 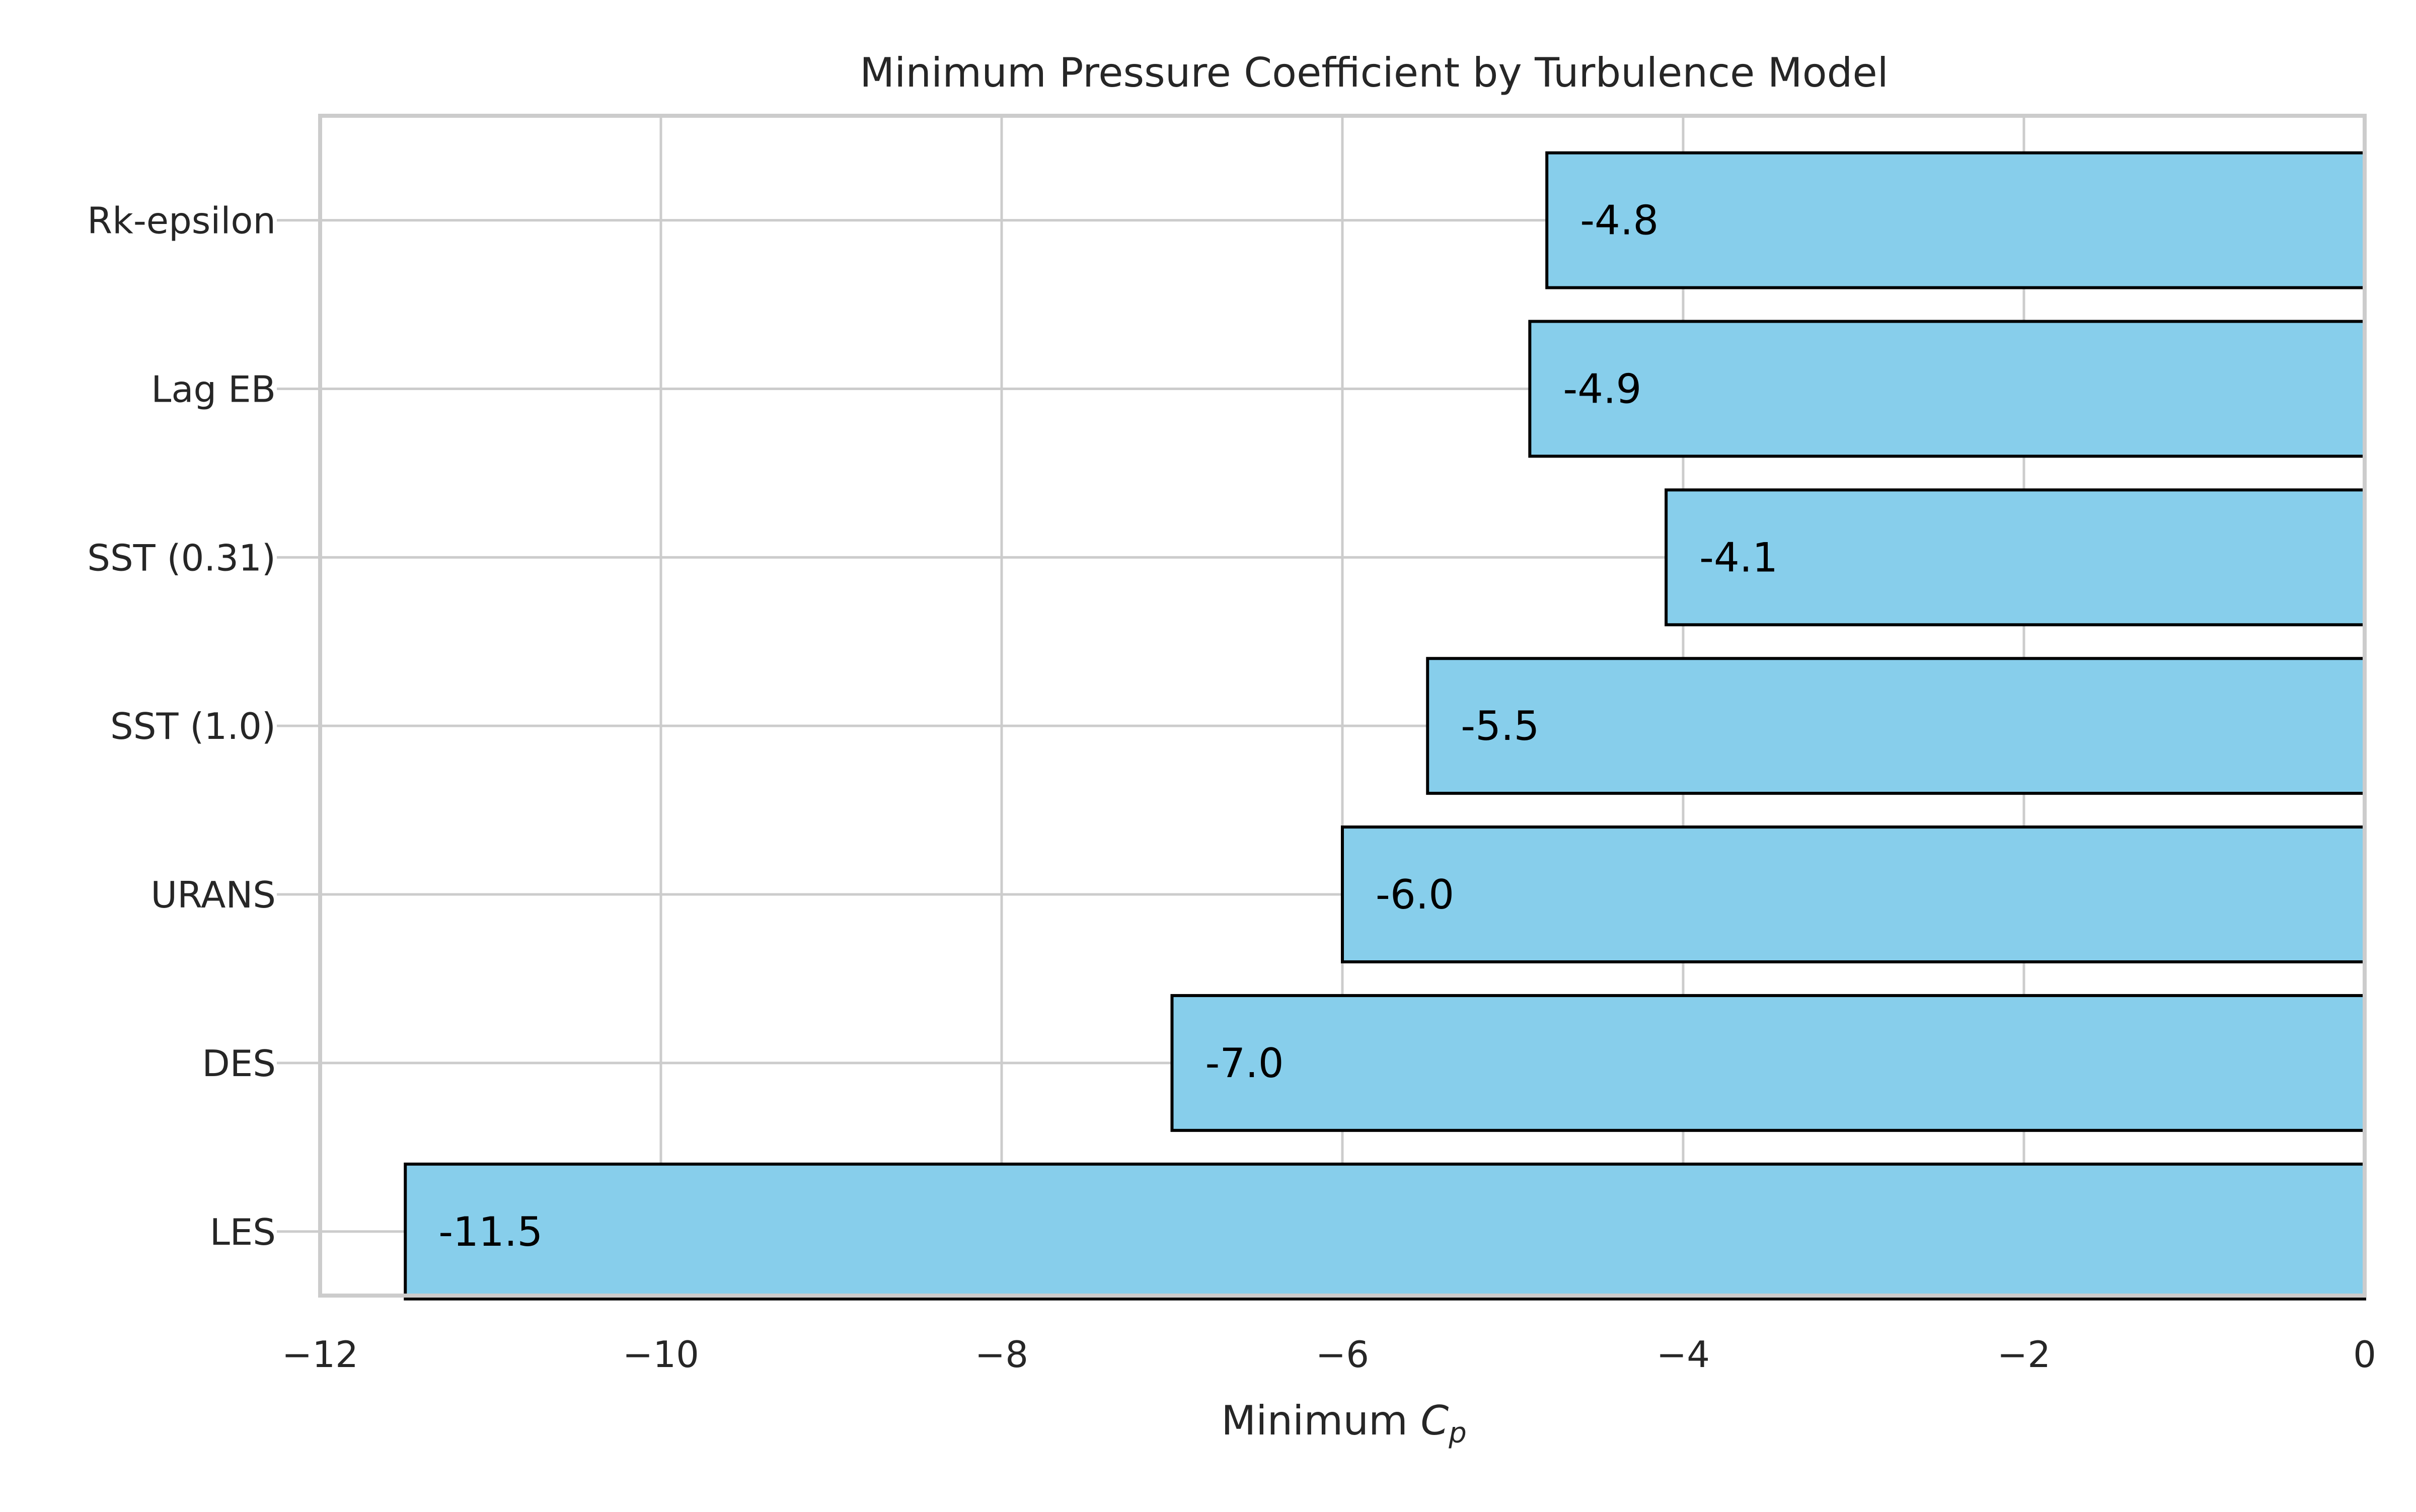 I want to click on y-tick-label: SST (1.0), so click(x=193, y=726).